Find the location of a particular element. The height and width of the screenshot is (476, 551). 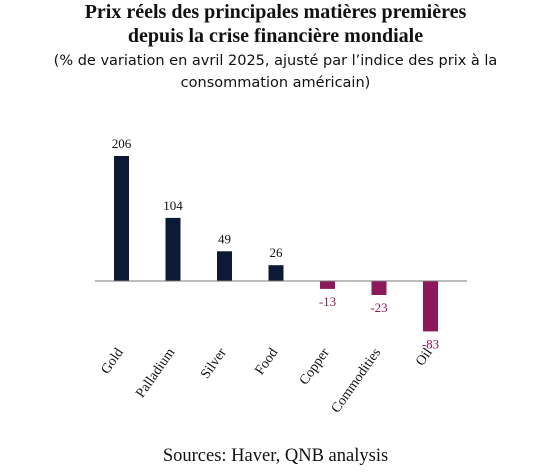

data-label-commodities: -23 is located at coordinates (378, 307).